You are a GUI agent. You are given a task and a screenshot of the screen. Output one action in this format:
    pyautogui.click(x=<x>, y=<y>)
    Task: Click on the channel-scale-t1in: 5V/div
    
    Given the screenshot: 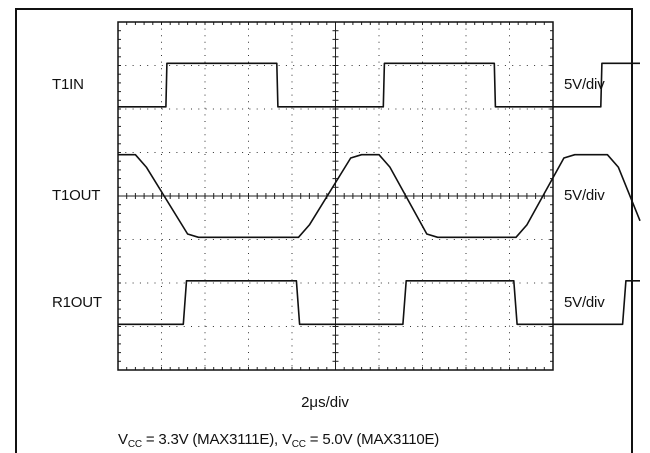 What is the action you would take?
    pyautogui.click(x=584, y=85)
    